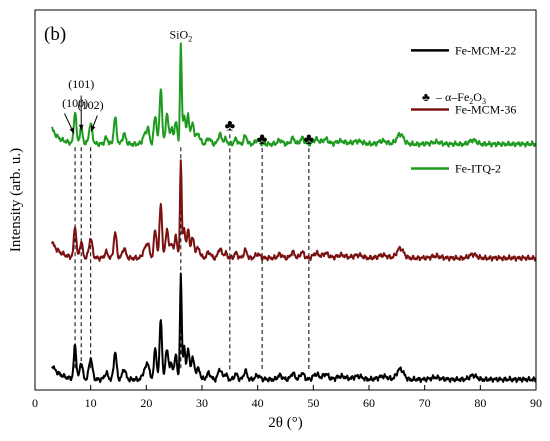 The image size is (550, 441). What do you see at coordinates (16, 200) in the screenshot?
I see `y-axis-title: Intensity (arb. u.)` at bounding box center [16, 200].